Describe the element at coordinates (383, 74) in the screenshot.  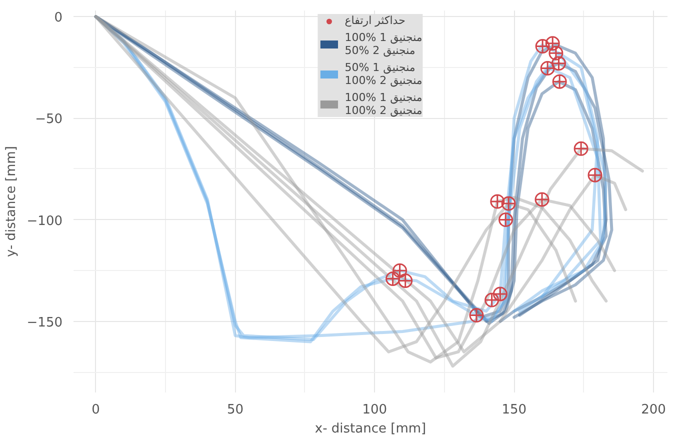
I see `legend-label: 50% منجنیق 1 100% منجنیق 2` at that location.